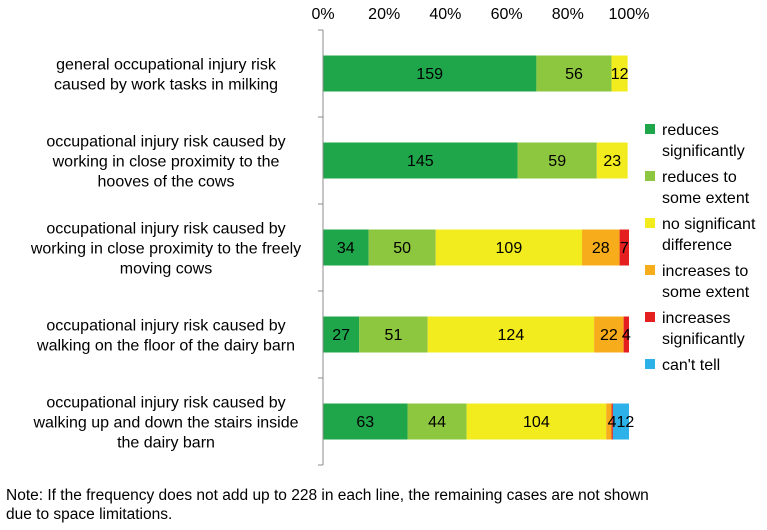 Image resolution: width=767 pixels, height=530 pixels. I want to click on data-label: 4, so click(626, 335).